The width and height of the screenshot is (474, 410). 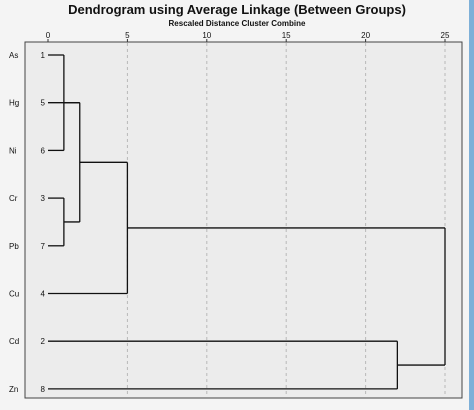 I want to click on leaf-label: Zn, so click(x=13, y=389).